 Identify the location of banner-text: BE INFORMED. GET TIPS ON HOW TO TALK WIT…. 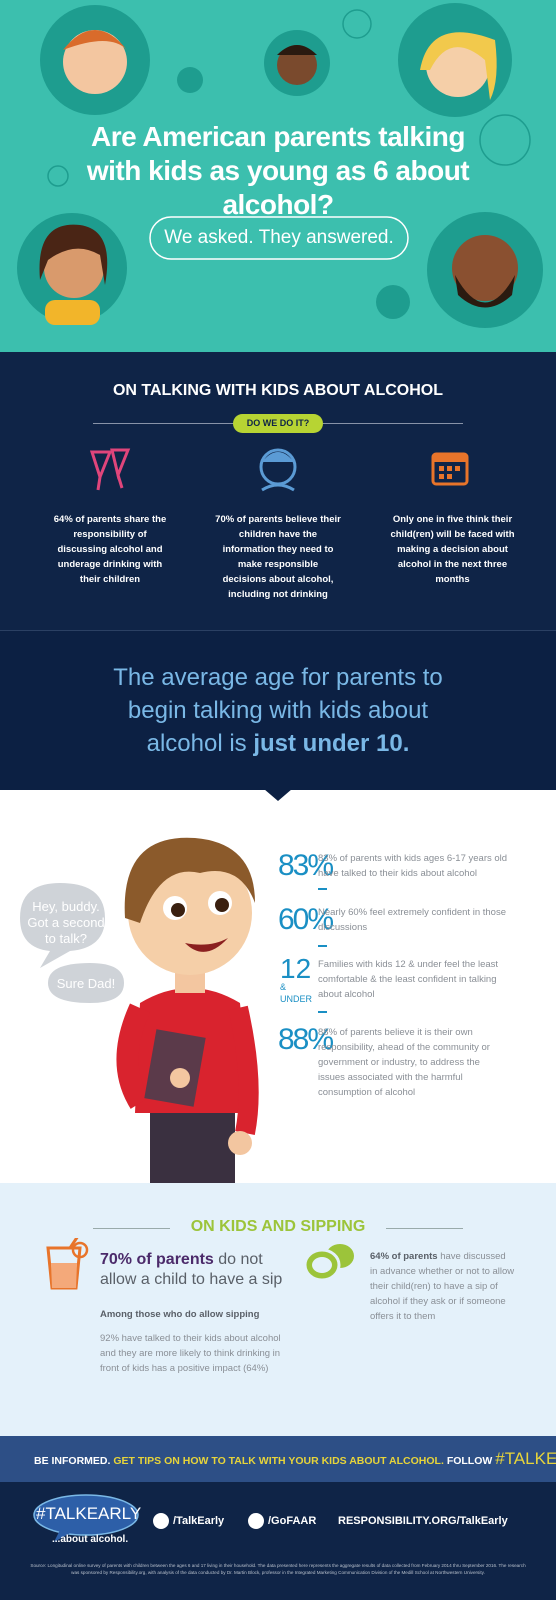
(295, 1459).